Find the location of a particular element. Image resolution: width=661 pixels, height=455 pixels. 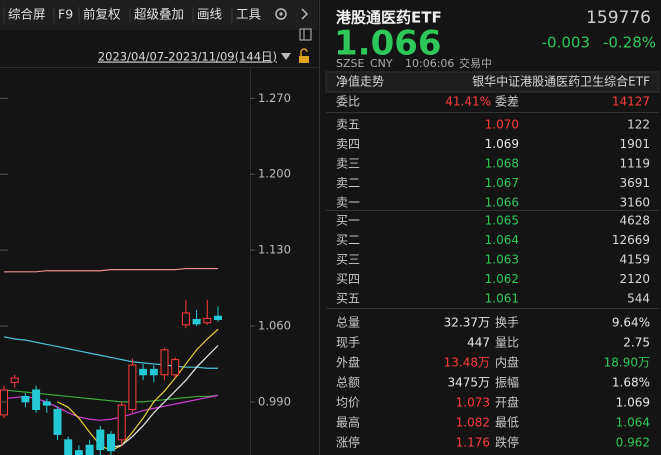

stat-value: 1.176 is located at coordinates (473, 443).